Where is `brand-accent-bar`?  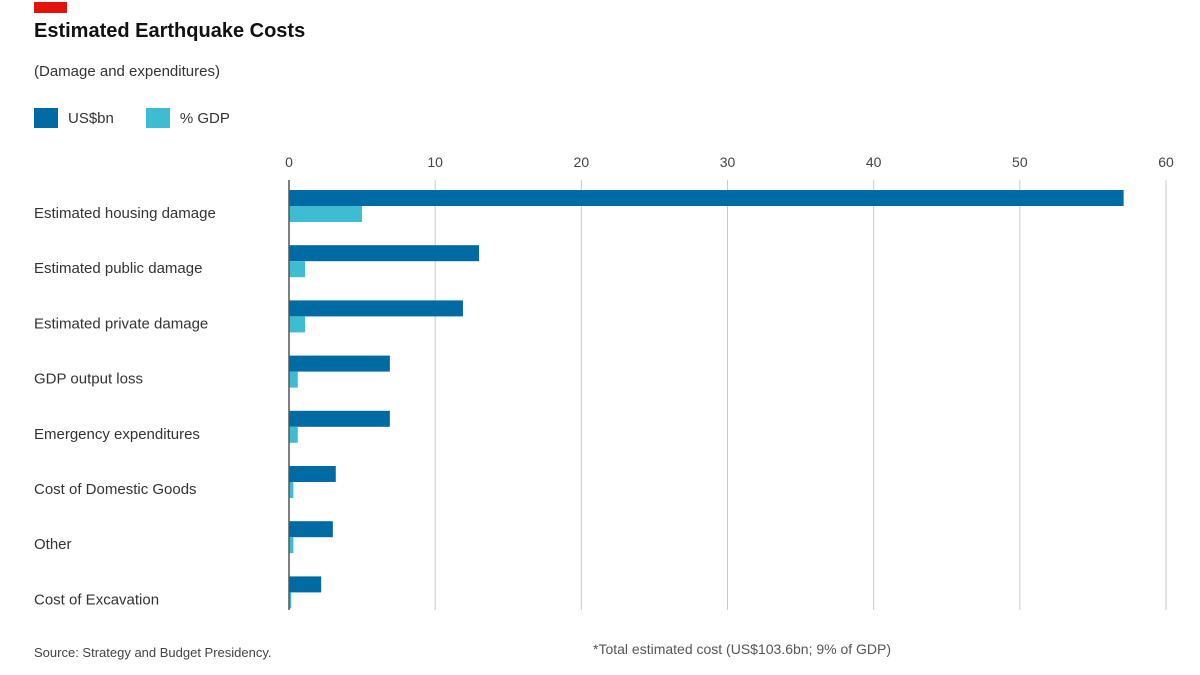 brand-accent-bar is located at coordinates (50, 7).